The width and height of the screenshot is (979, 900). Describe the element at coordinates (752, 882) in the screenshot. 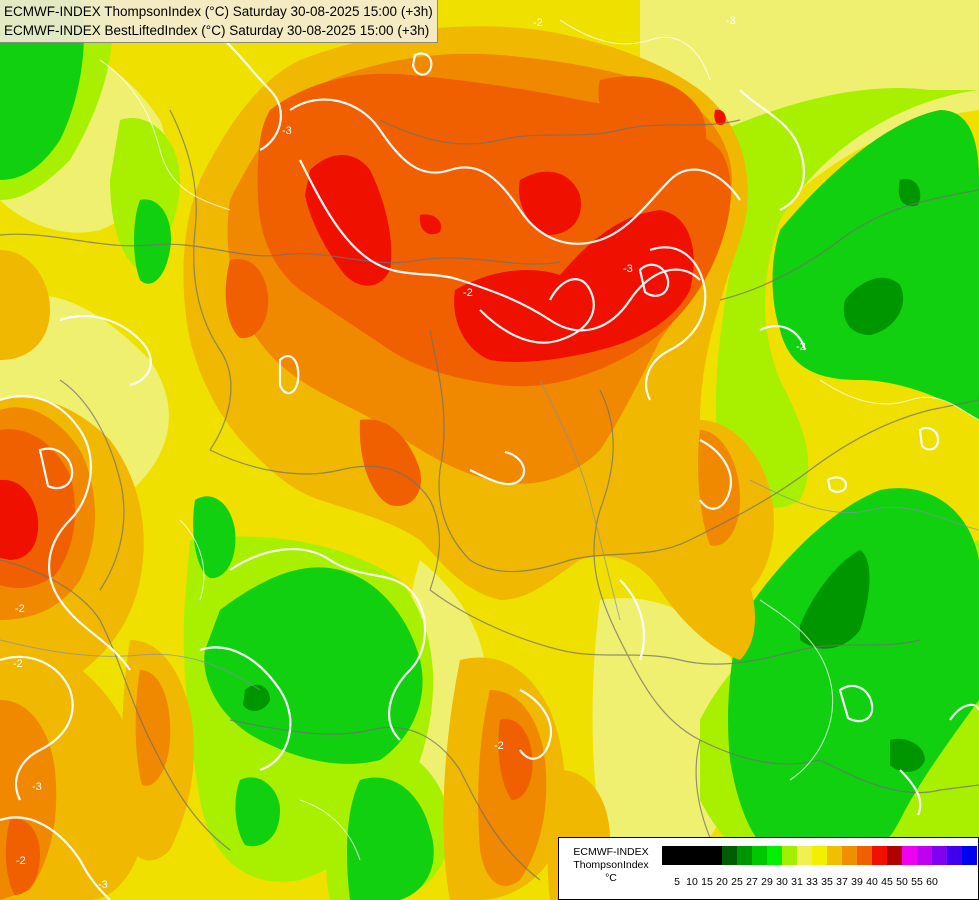

I see `legend-tick-label: 27` at that location.